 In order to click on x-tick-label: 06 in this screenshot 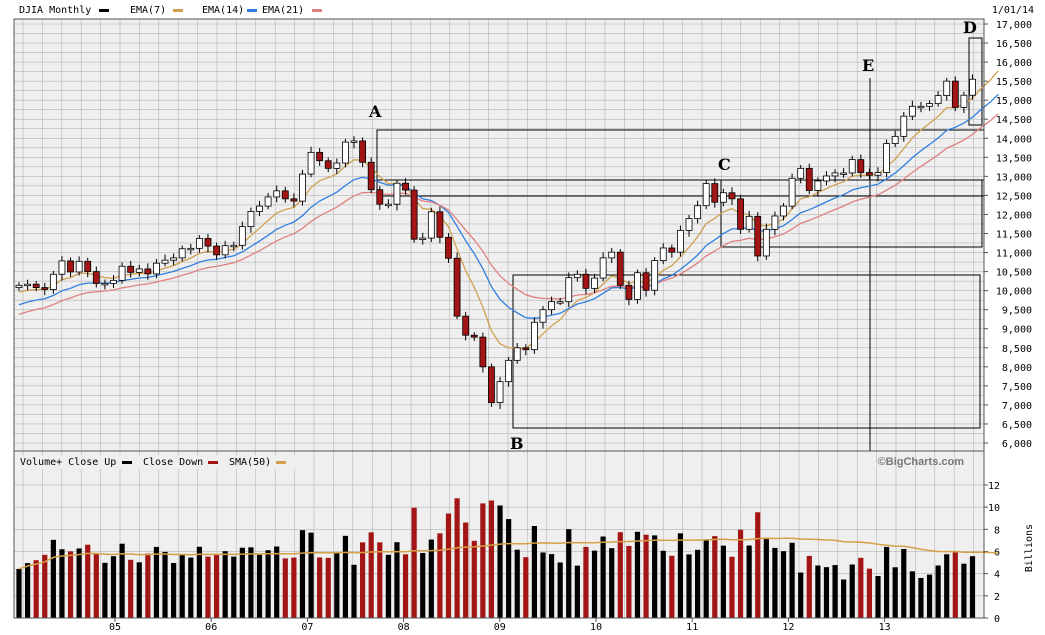, I will do `click(211, 627)`.